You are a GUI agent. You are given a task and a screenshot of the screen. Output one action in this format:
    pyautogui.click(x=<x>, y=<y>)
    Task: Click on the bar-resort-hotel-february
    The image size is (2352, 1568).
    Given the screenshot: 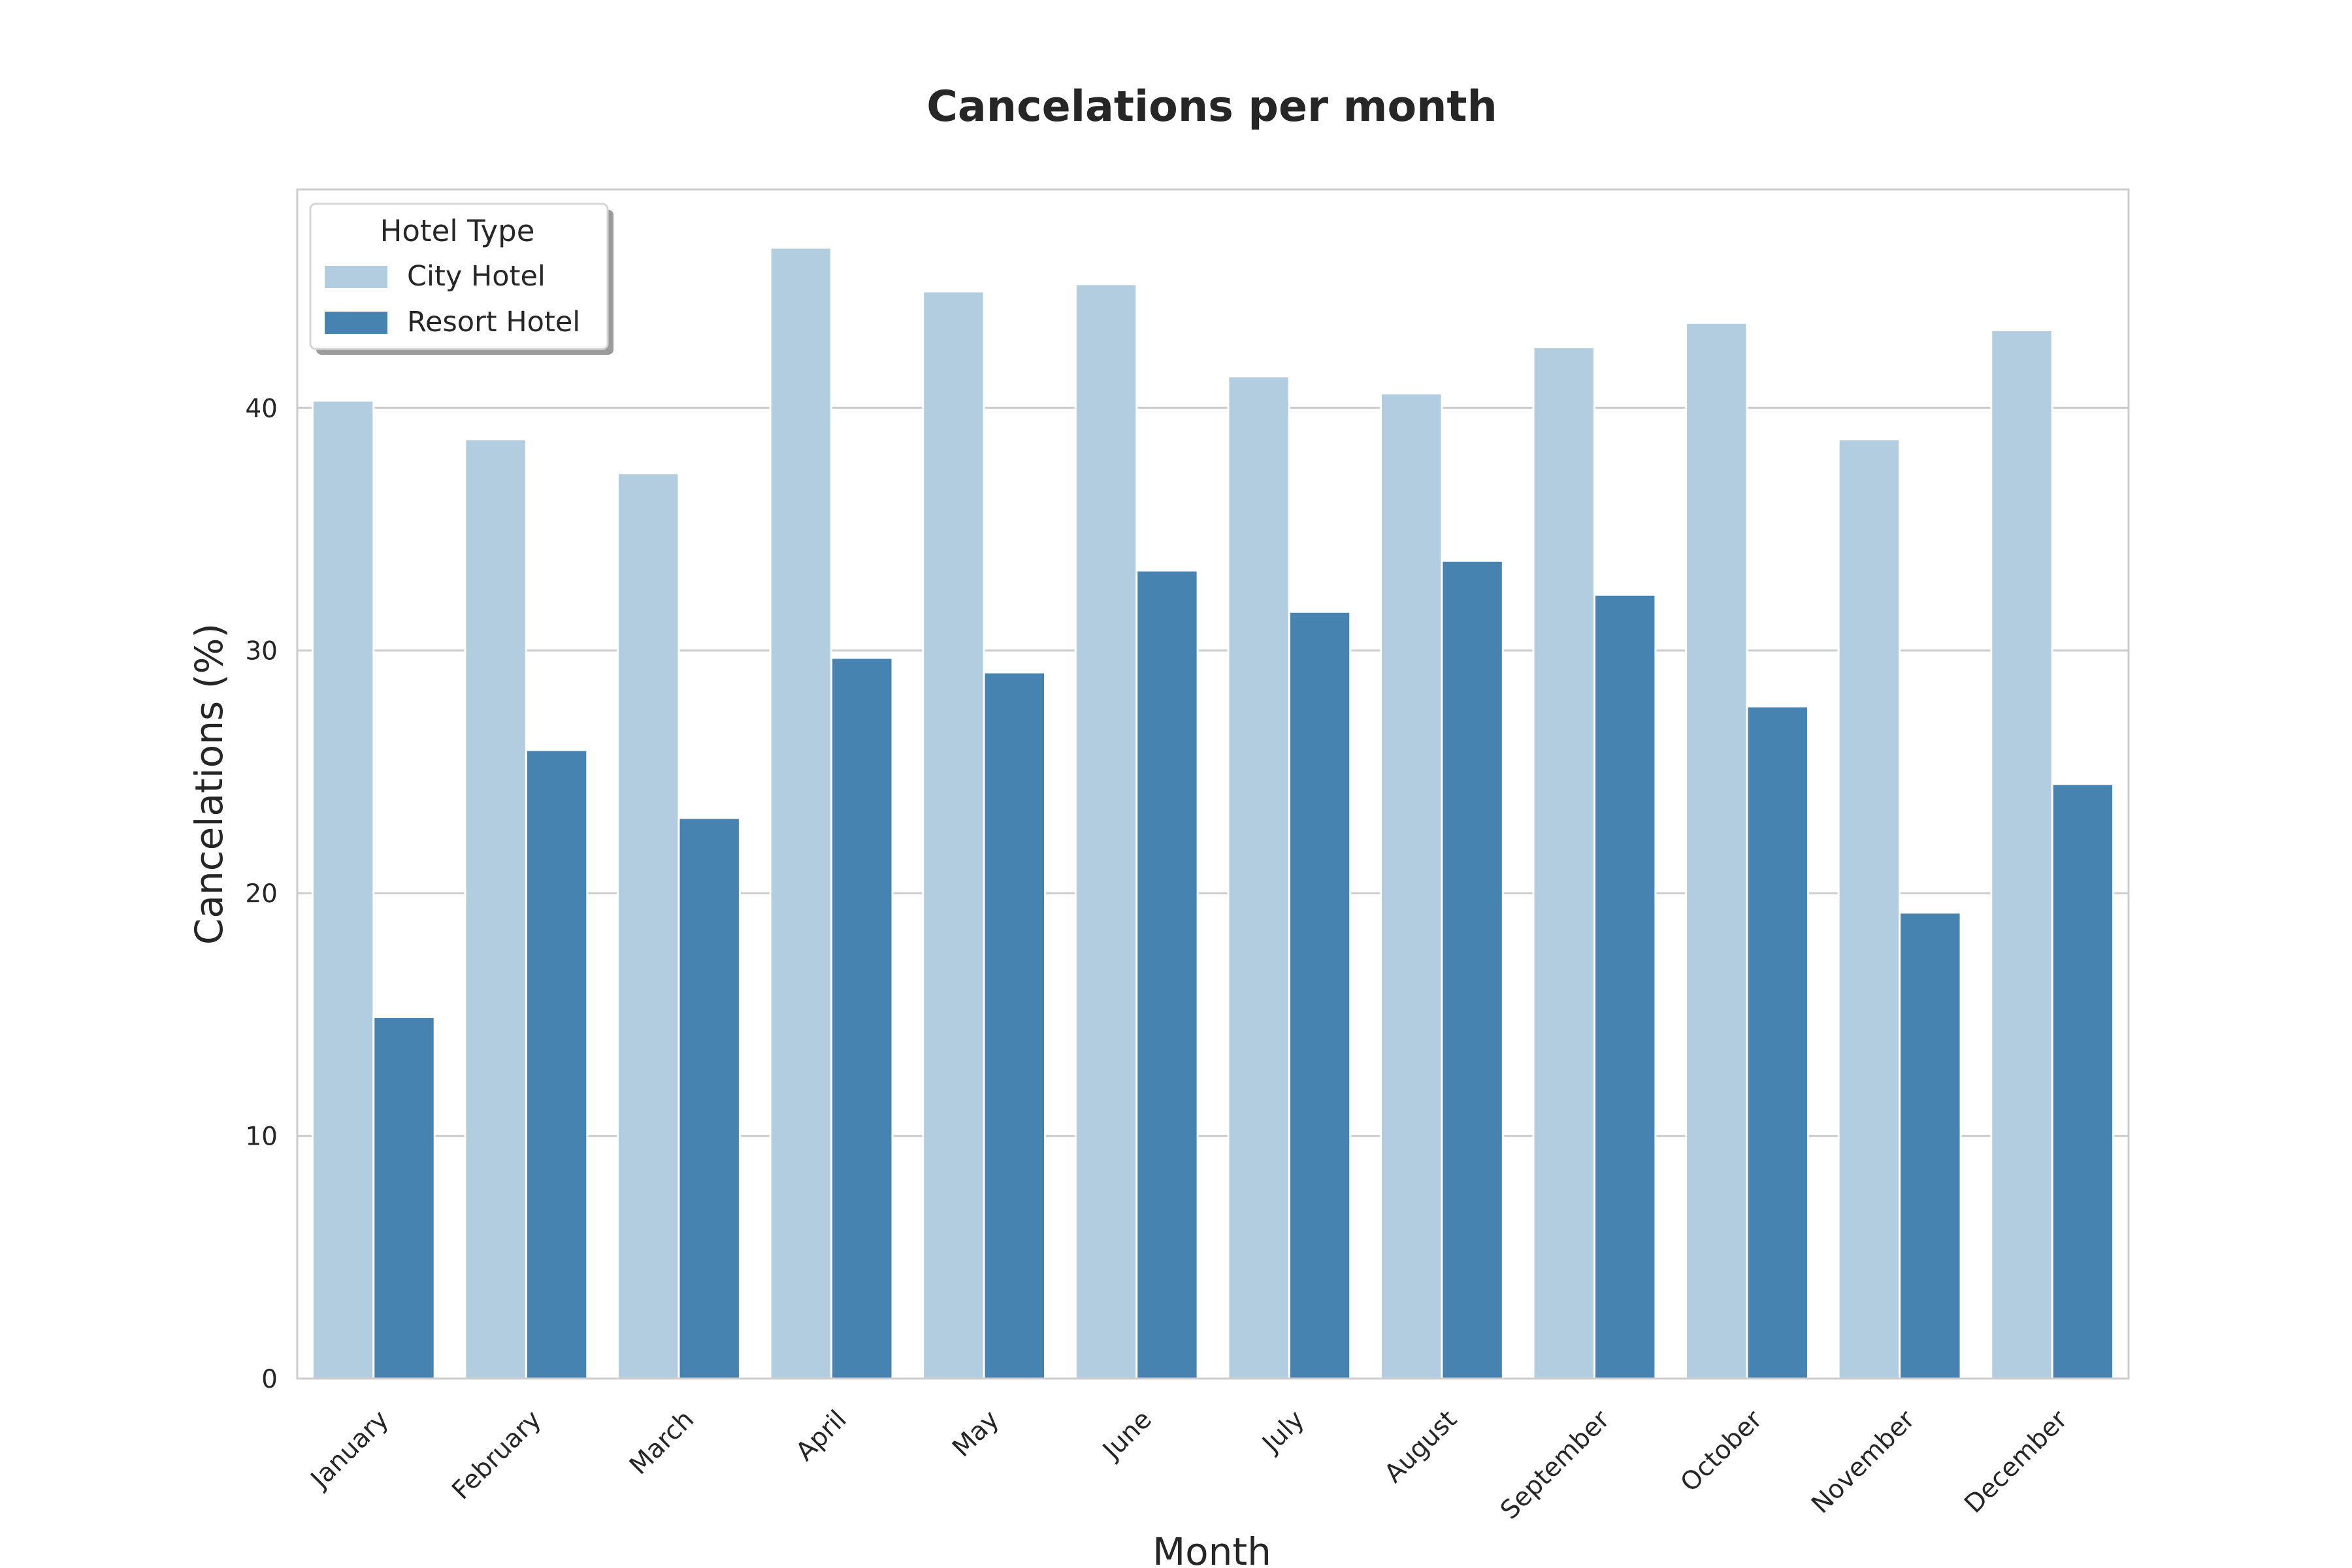 What is the action you would take?
    pyautogui.click(x=557, y=1064)
    